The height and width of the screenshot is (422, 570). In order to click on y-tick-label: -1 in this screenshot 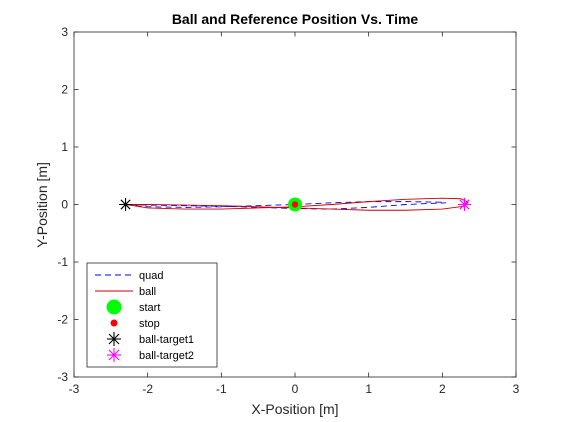, I will do `click(62, 262)`.